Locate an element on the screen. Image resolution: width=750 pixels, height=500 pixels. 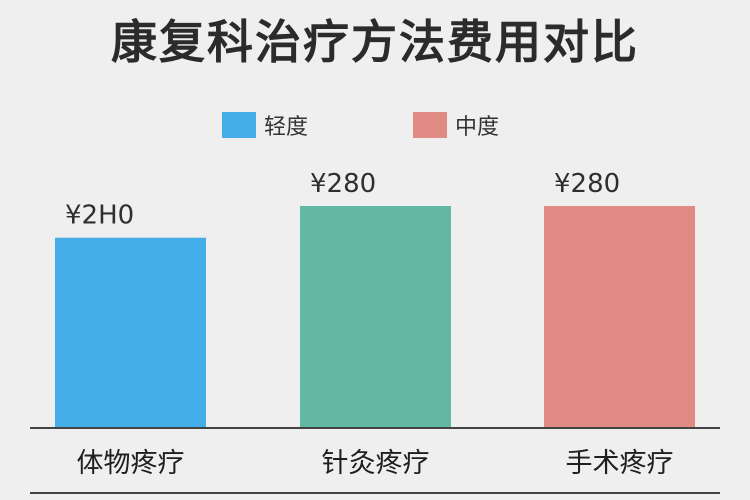
category-label-1: 体物疼疗 is located at coordinates (131, 463).